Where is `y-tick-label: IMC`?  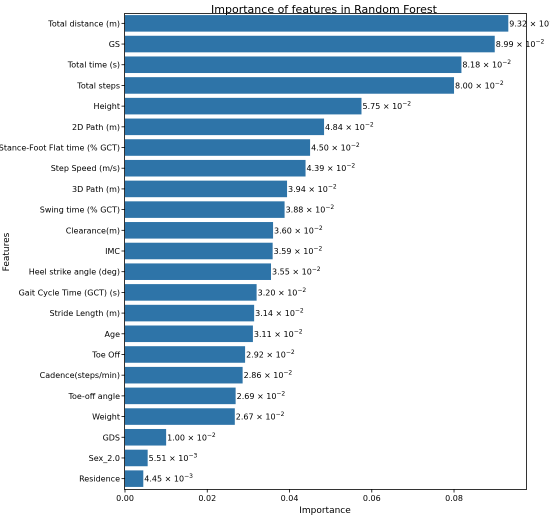
y-tick-label: IMC is located at coordinates (112, 251).